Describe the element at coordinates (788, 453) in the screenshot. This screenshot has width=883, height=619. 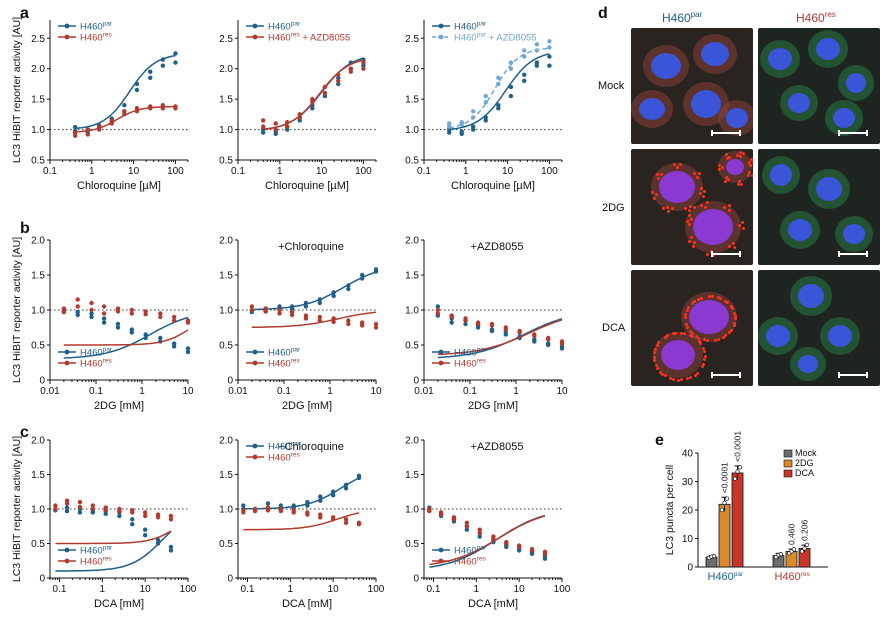
I see `legend-swatch` at that location.